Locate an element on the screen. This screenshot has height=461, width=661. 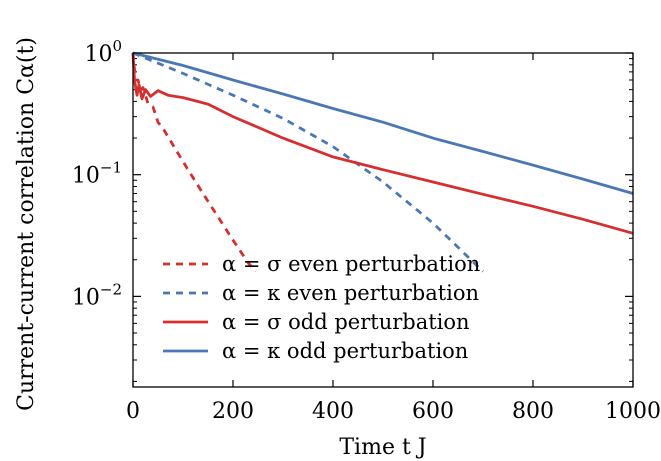
x-tick-label: 1000 is located at coordinates (633, 411).